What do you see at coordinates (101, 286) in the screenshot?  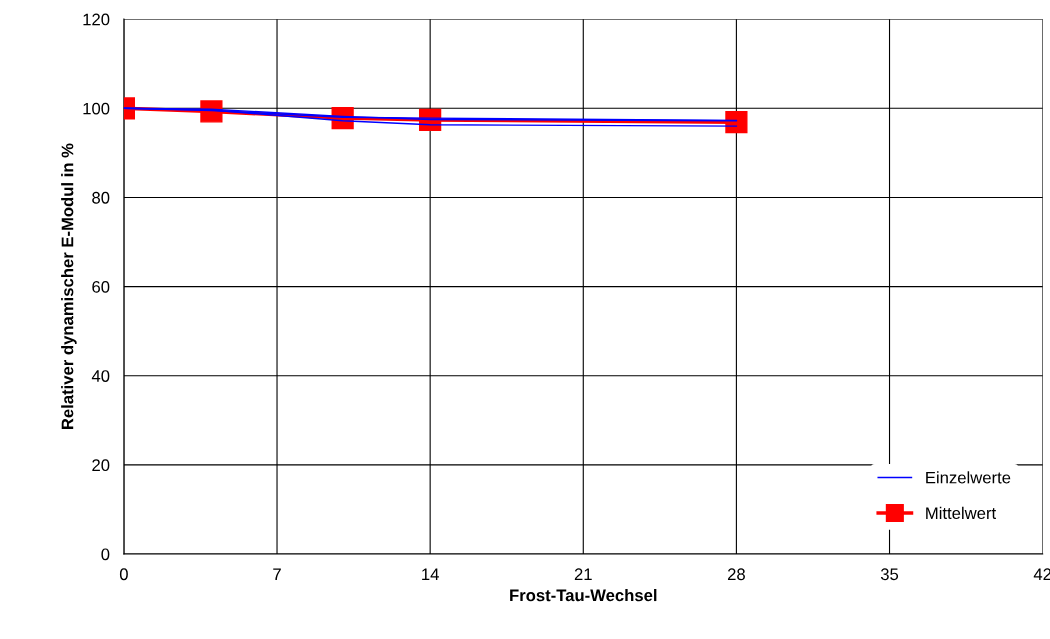 I see `y-tick-label: 60` at bounding box center [101, 286].